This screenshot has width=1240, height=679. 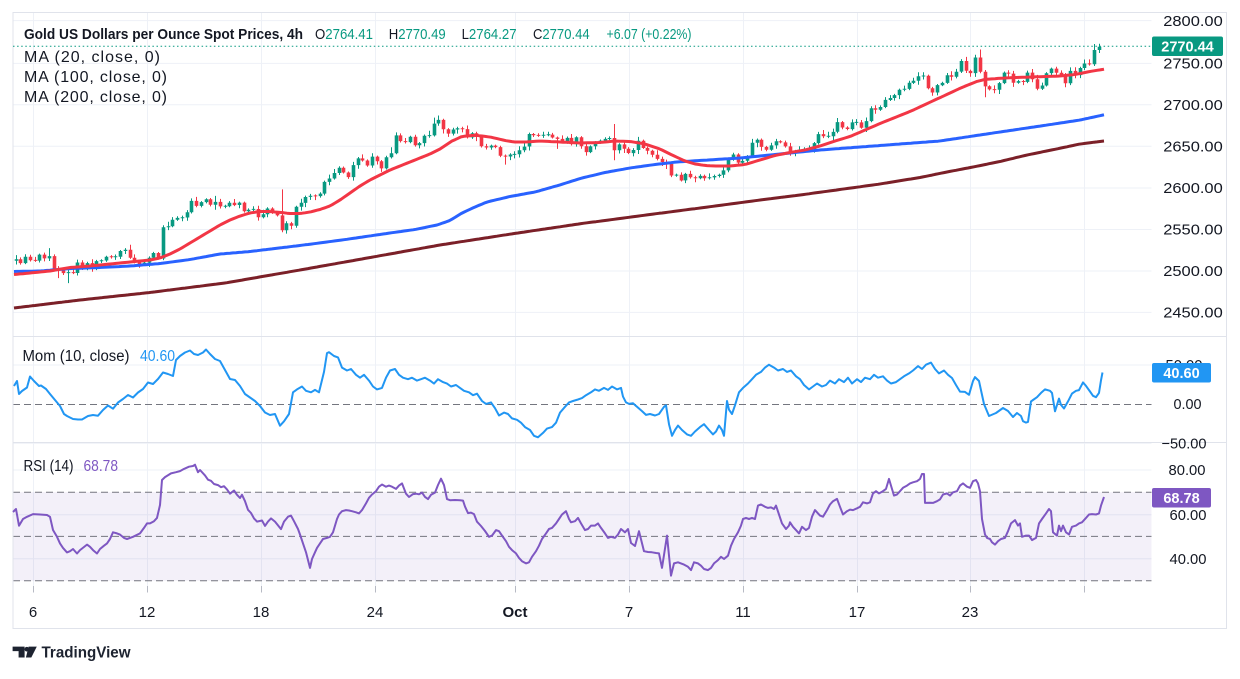 What do you see at coordinates (49, 466) in the screenshot?
I see `svg-text: RSI (14)` at bounding box center [49, 466].